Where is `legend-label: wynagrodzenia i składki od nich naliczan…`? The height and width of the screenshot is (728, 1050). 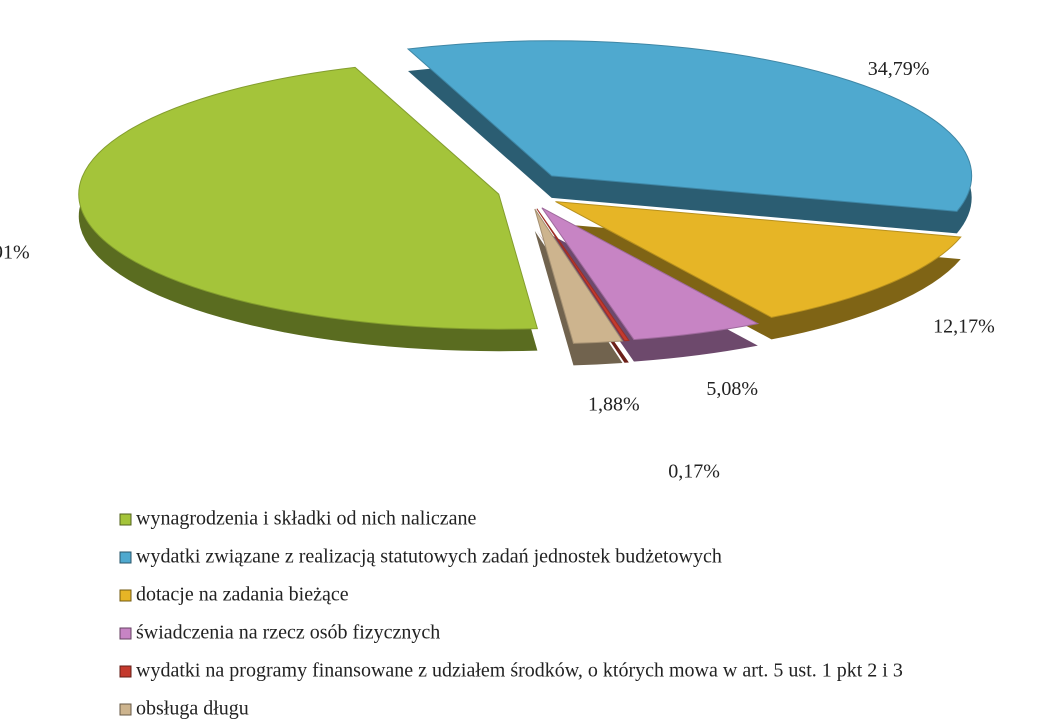
legend-label: wynagrodzenia i składki od nich naliczan… is located at coordinates (306, 519).